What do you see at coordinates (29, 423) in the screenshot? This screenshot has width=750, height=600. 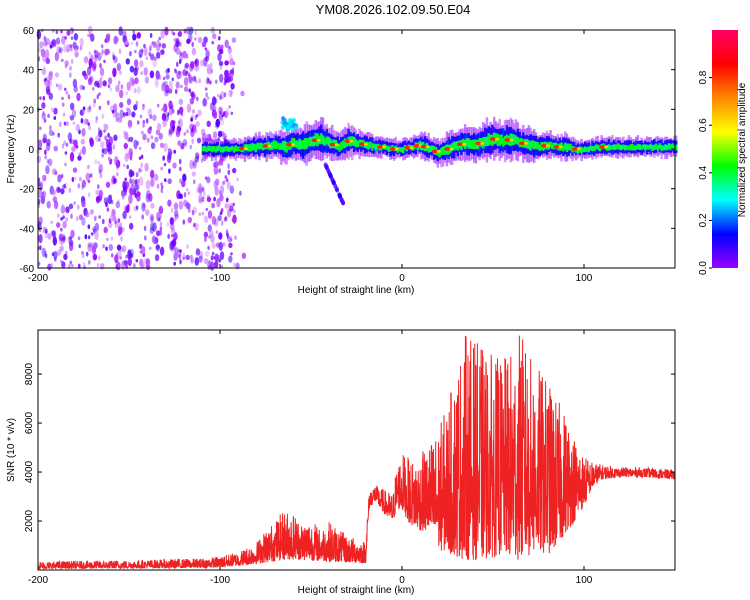 I see `y-tick-label: 6000` at bounding box center [29, 423].